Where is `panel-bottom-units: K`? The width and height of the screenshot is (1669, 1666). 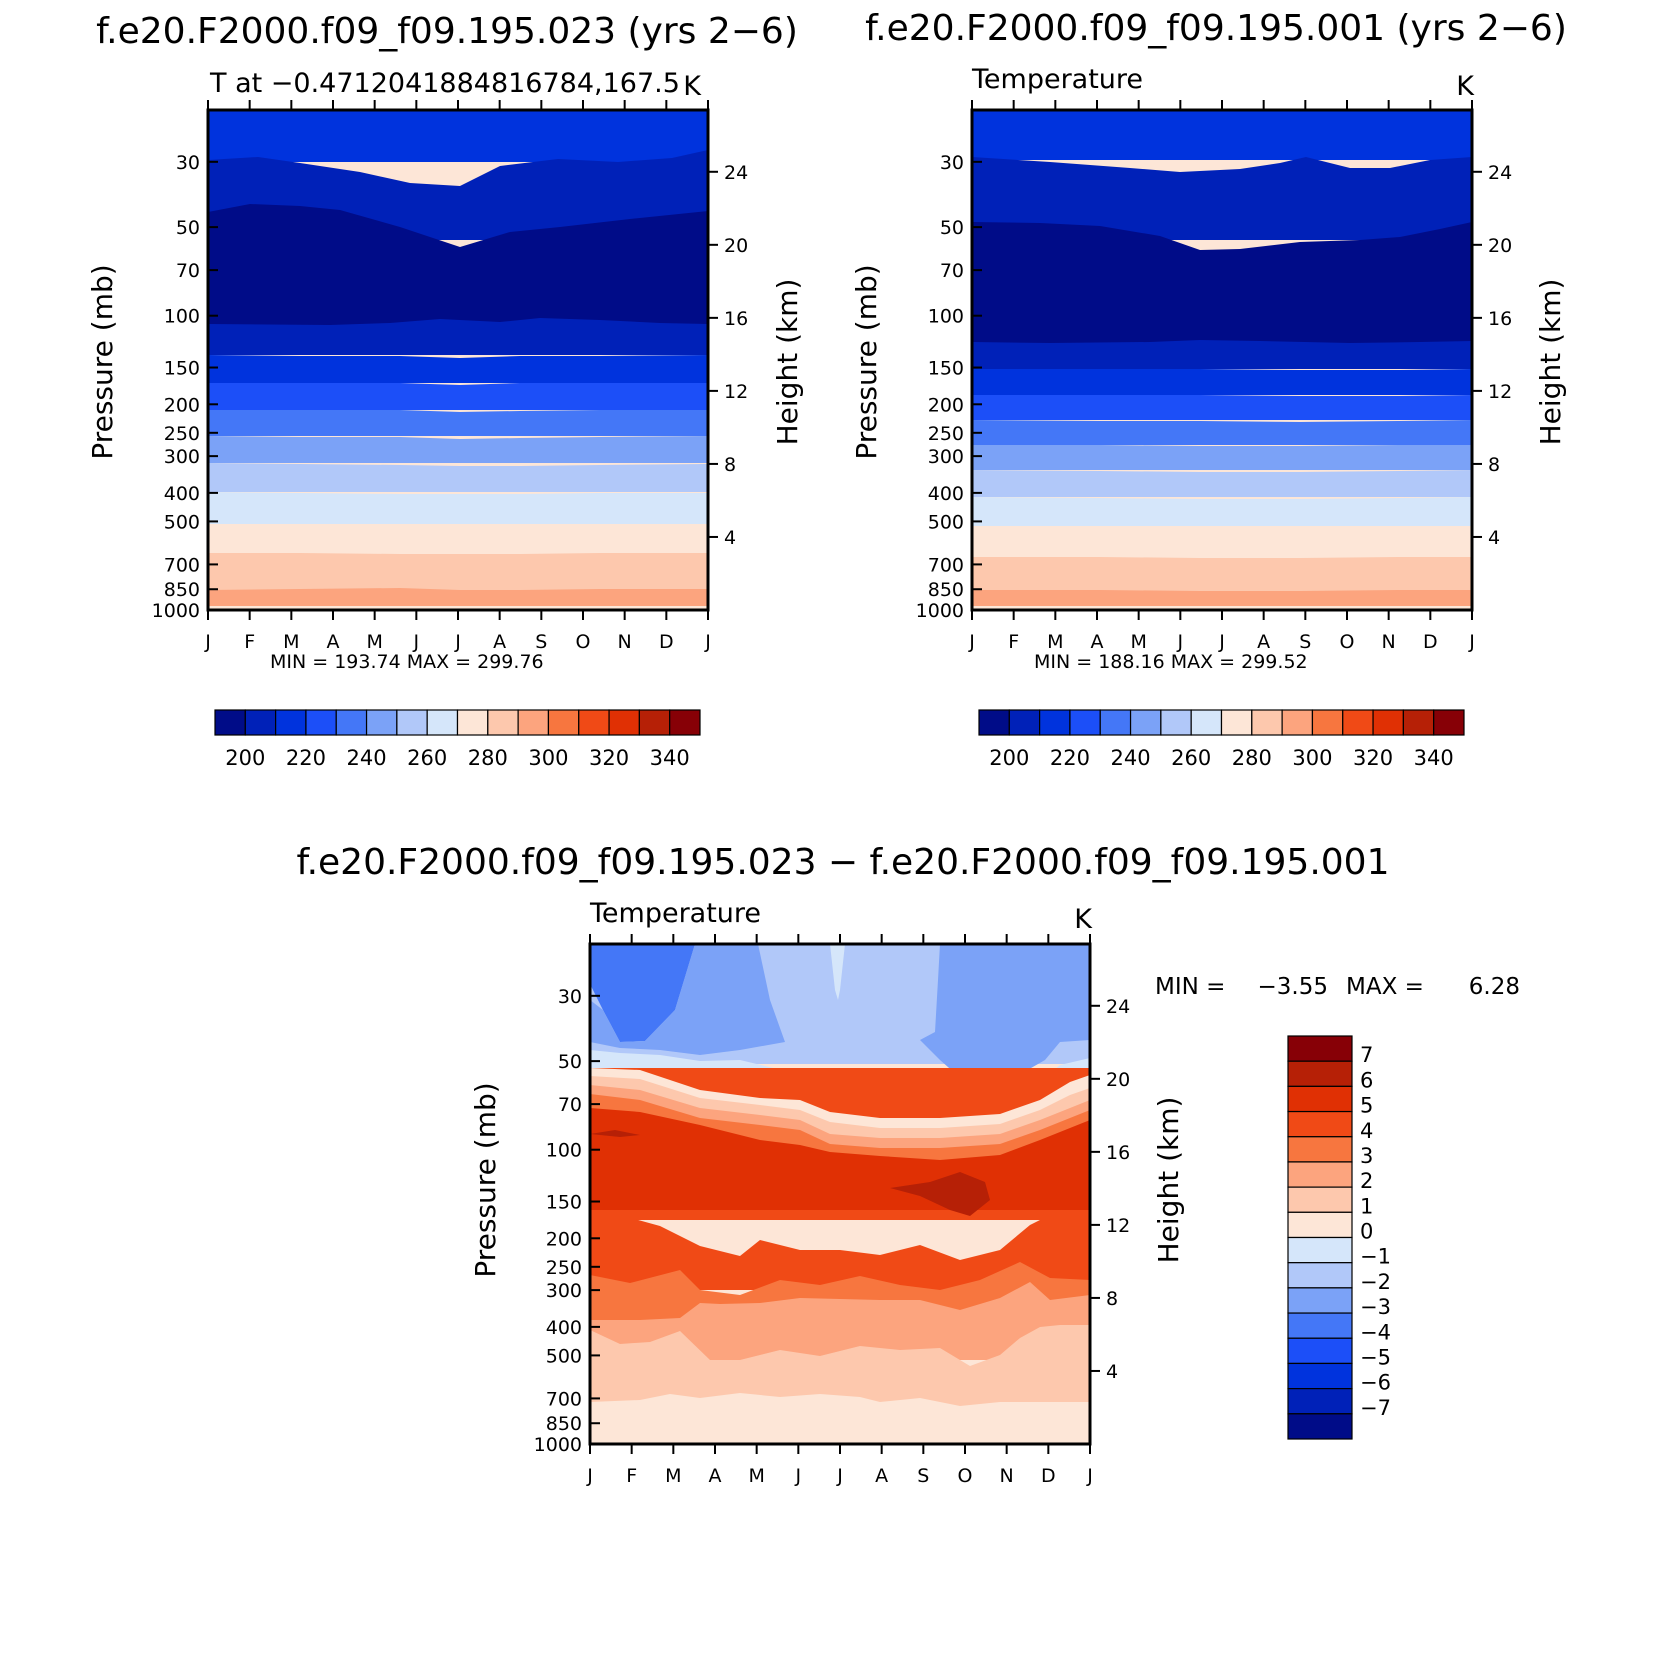
panel-bottom-units: K is located at coordinates (1083, 919).